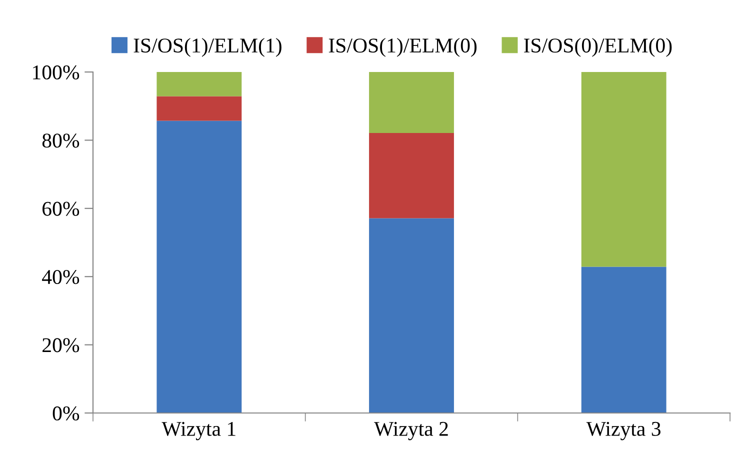 The image size is (731, 455). Describe the element at coordinates (61, 345) in the screenshot. I see `y-tick-label: 20%` at that location.